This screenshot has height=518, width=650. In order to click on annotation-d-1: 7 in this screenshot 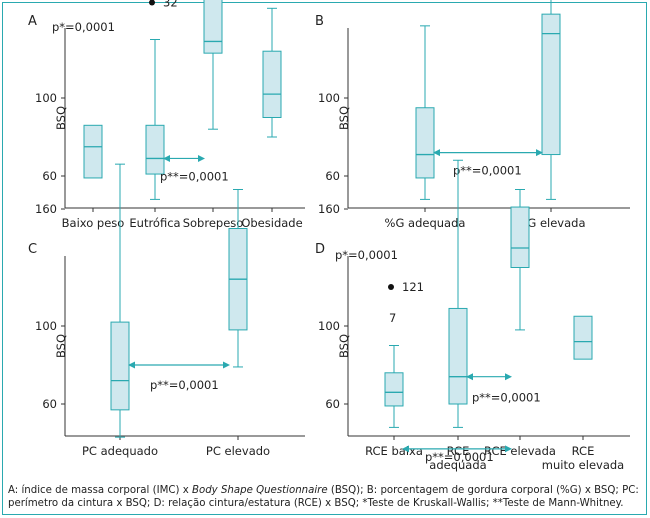, I will do `click(392, 318)`.